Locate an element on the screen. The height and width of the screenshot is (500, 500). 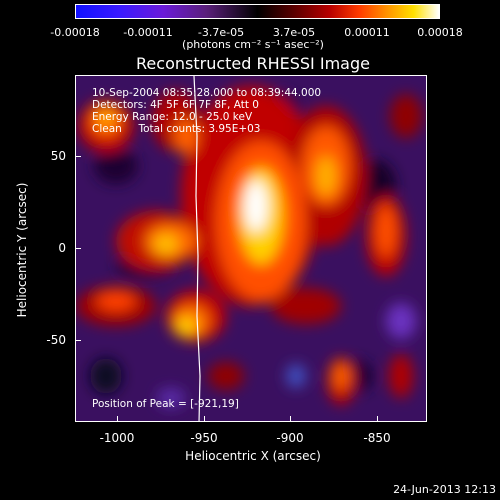
time-range-label: 10-Sep-2004 08:35:28.000 to 08:39:44.000 is located at coordinates (207, 93).